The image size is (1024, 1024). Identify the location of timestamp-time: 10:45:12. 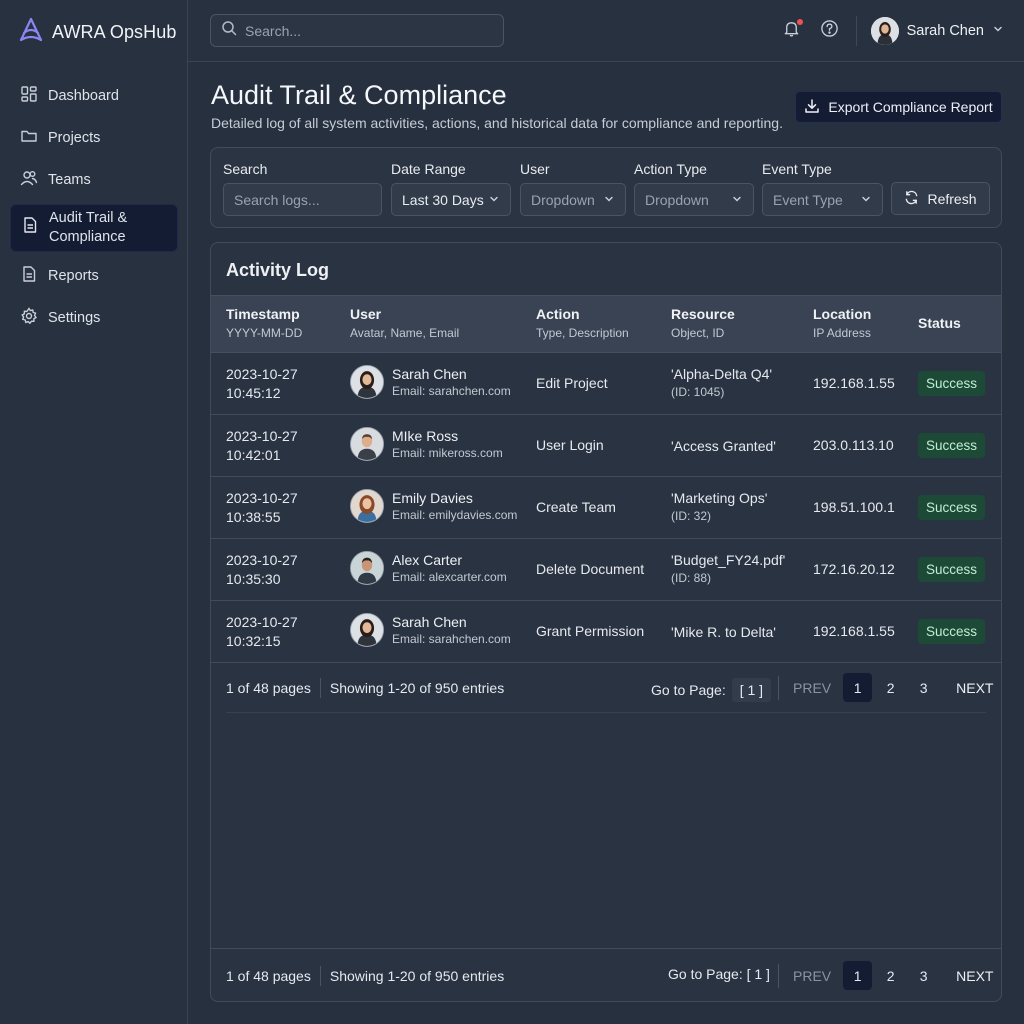
(253, 393).